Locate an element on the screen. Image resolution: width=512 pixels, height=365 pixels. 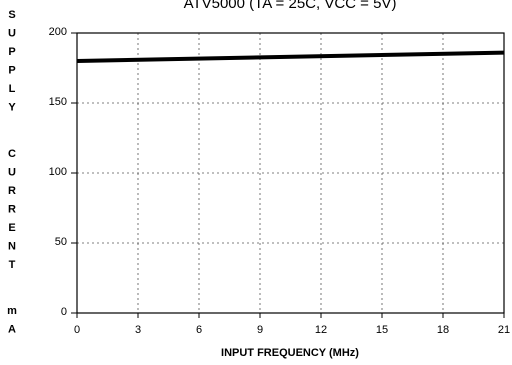
series-line is located at coordinates (290, 56).